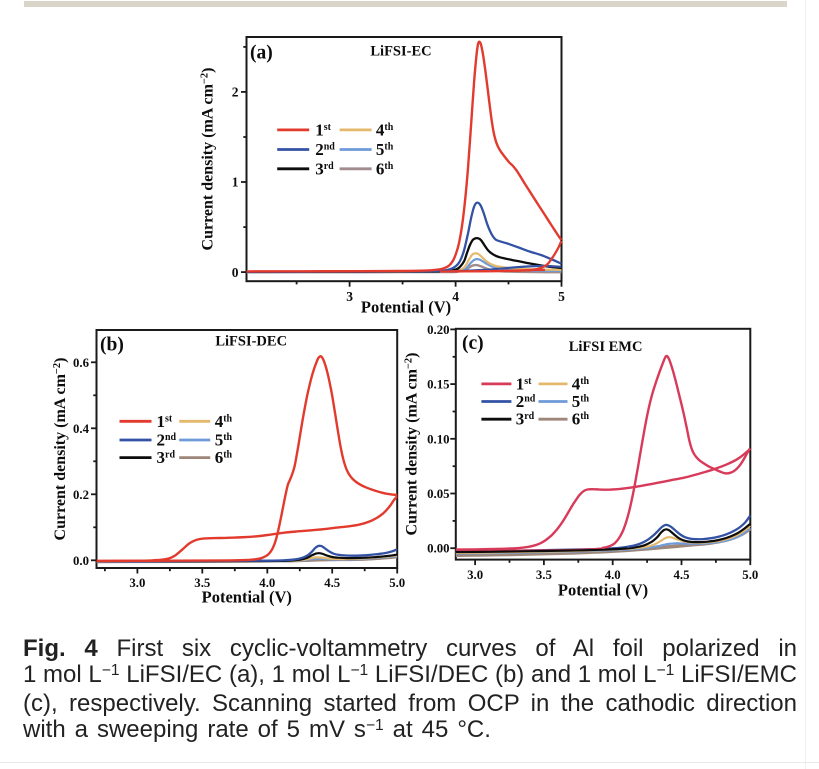  I want to click on svg-text: 0.05, so click(438, 494).